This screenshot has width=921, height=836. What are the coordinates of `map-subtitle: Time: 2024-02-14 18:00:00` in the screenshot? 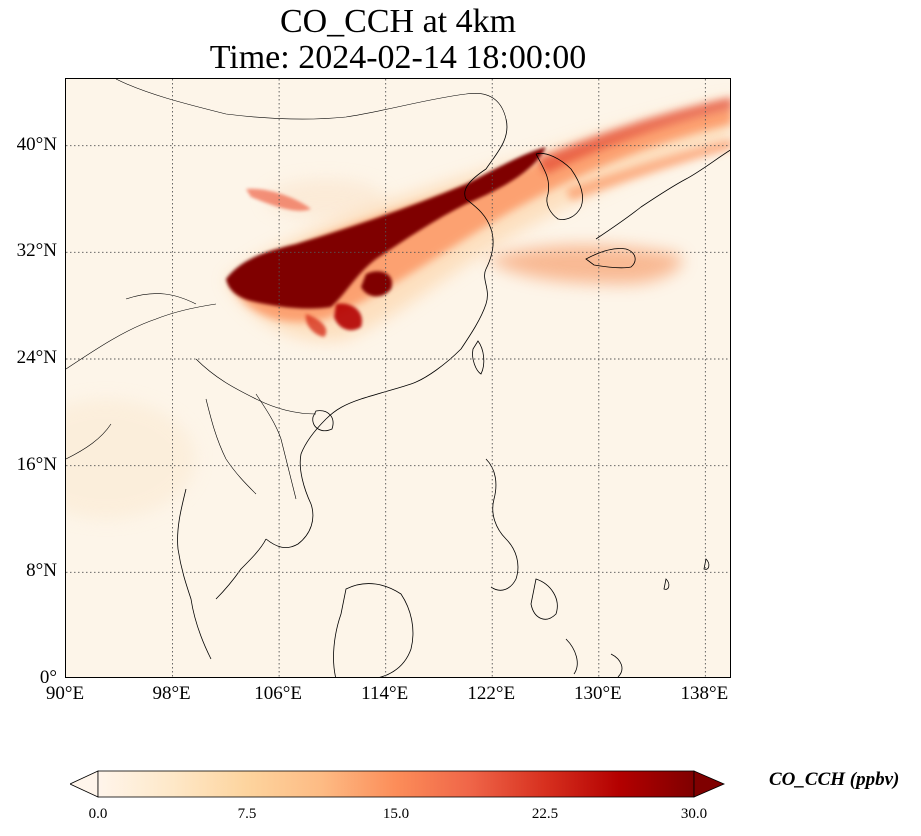 It's located at (398, 57).